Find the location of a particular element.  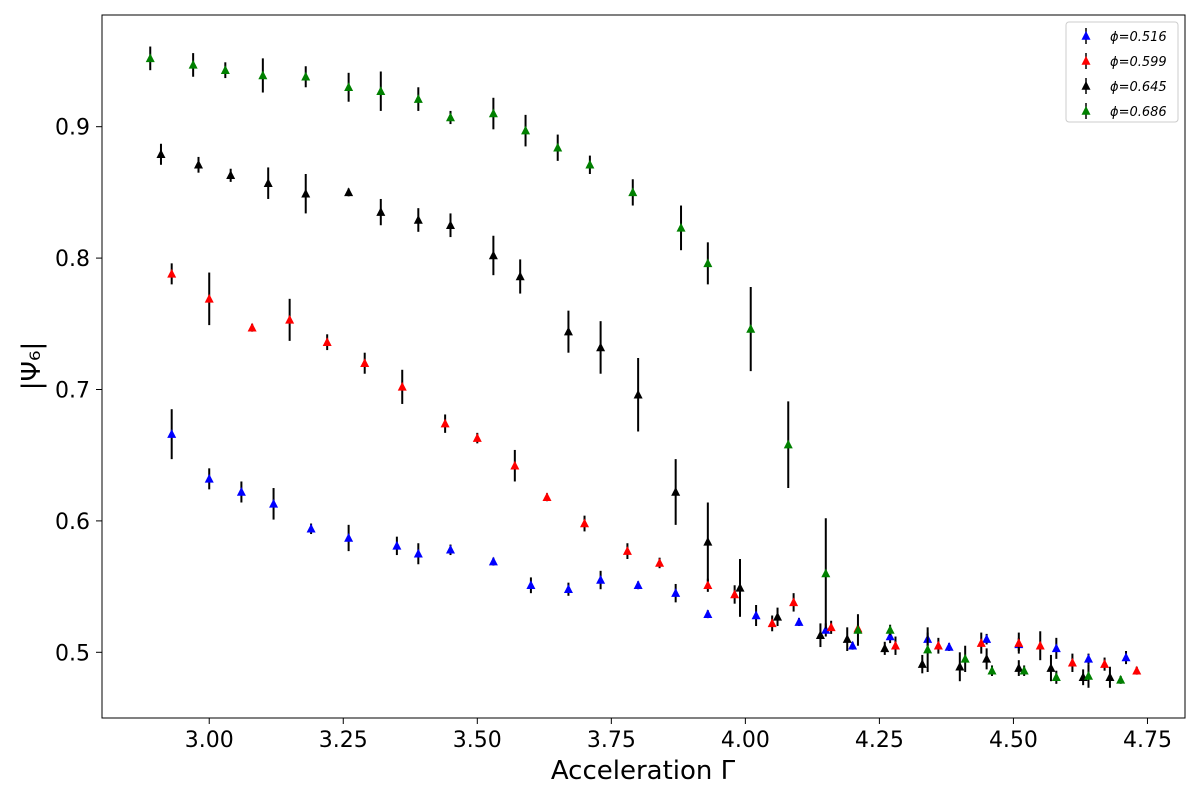

x-tick-label: 3.00 is located at coordinates (209, 740).